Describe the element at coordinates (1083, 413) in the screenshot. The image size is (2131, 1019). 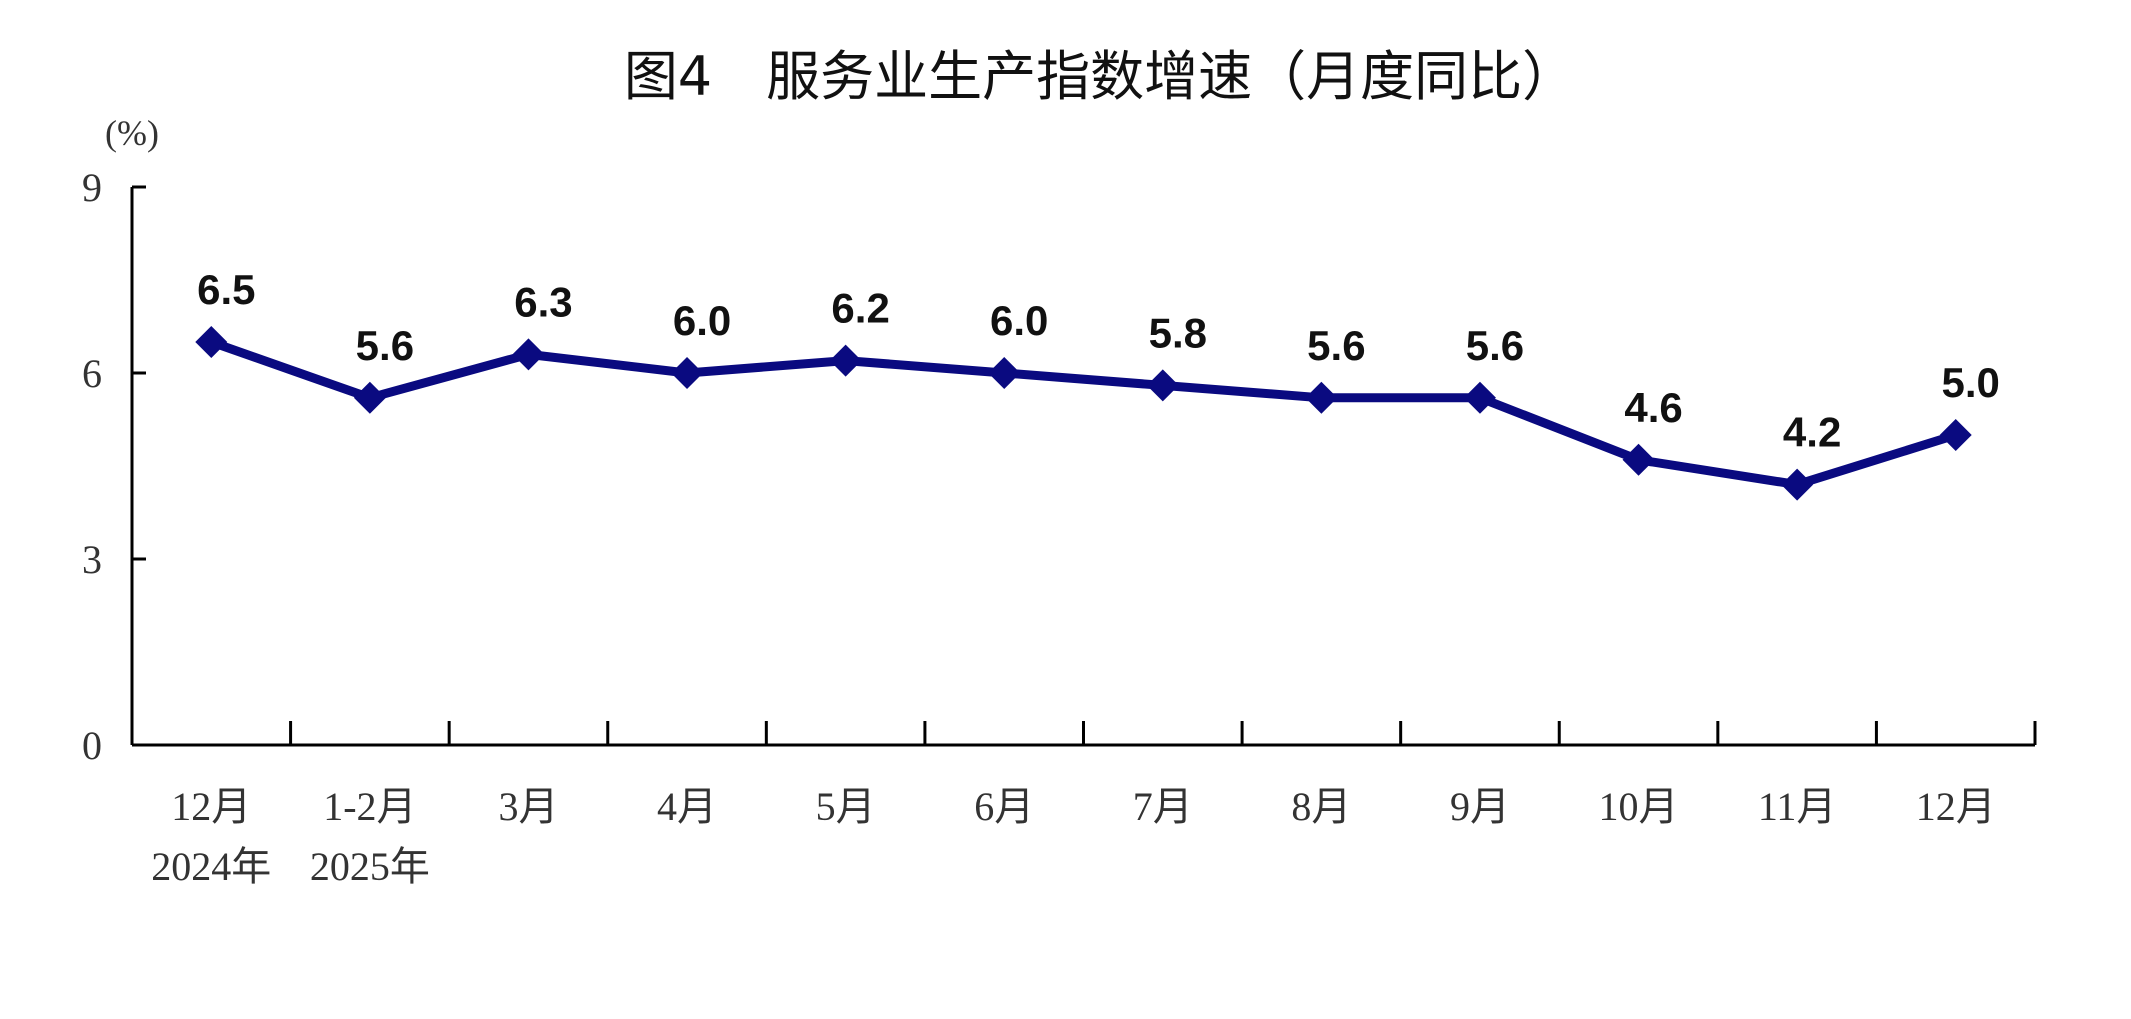
I see `series-path` at that location.